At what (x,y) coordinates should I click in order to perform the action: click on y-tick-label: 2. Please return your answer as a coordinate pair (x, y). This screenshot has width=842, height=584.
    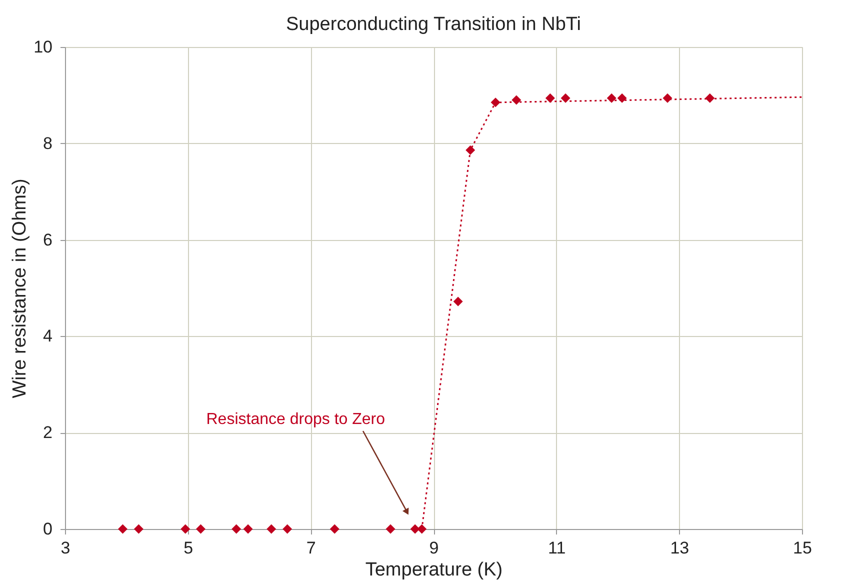
    Looking at the image, I should click on (47, 432).